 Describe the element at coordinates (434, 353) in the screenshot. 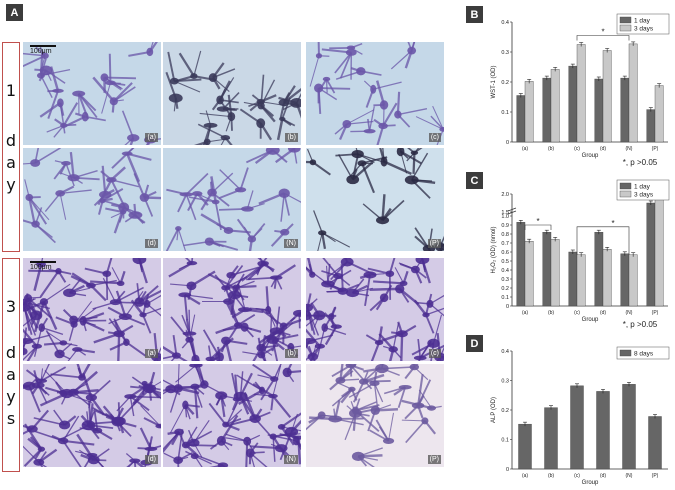

I see `micrograph-label: (c)` at that location.